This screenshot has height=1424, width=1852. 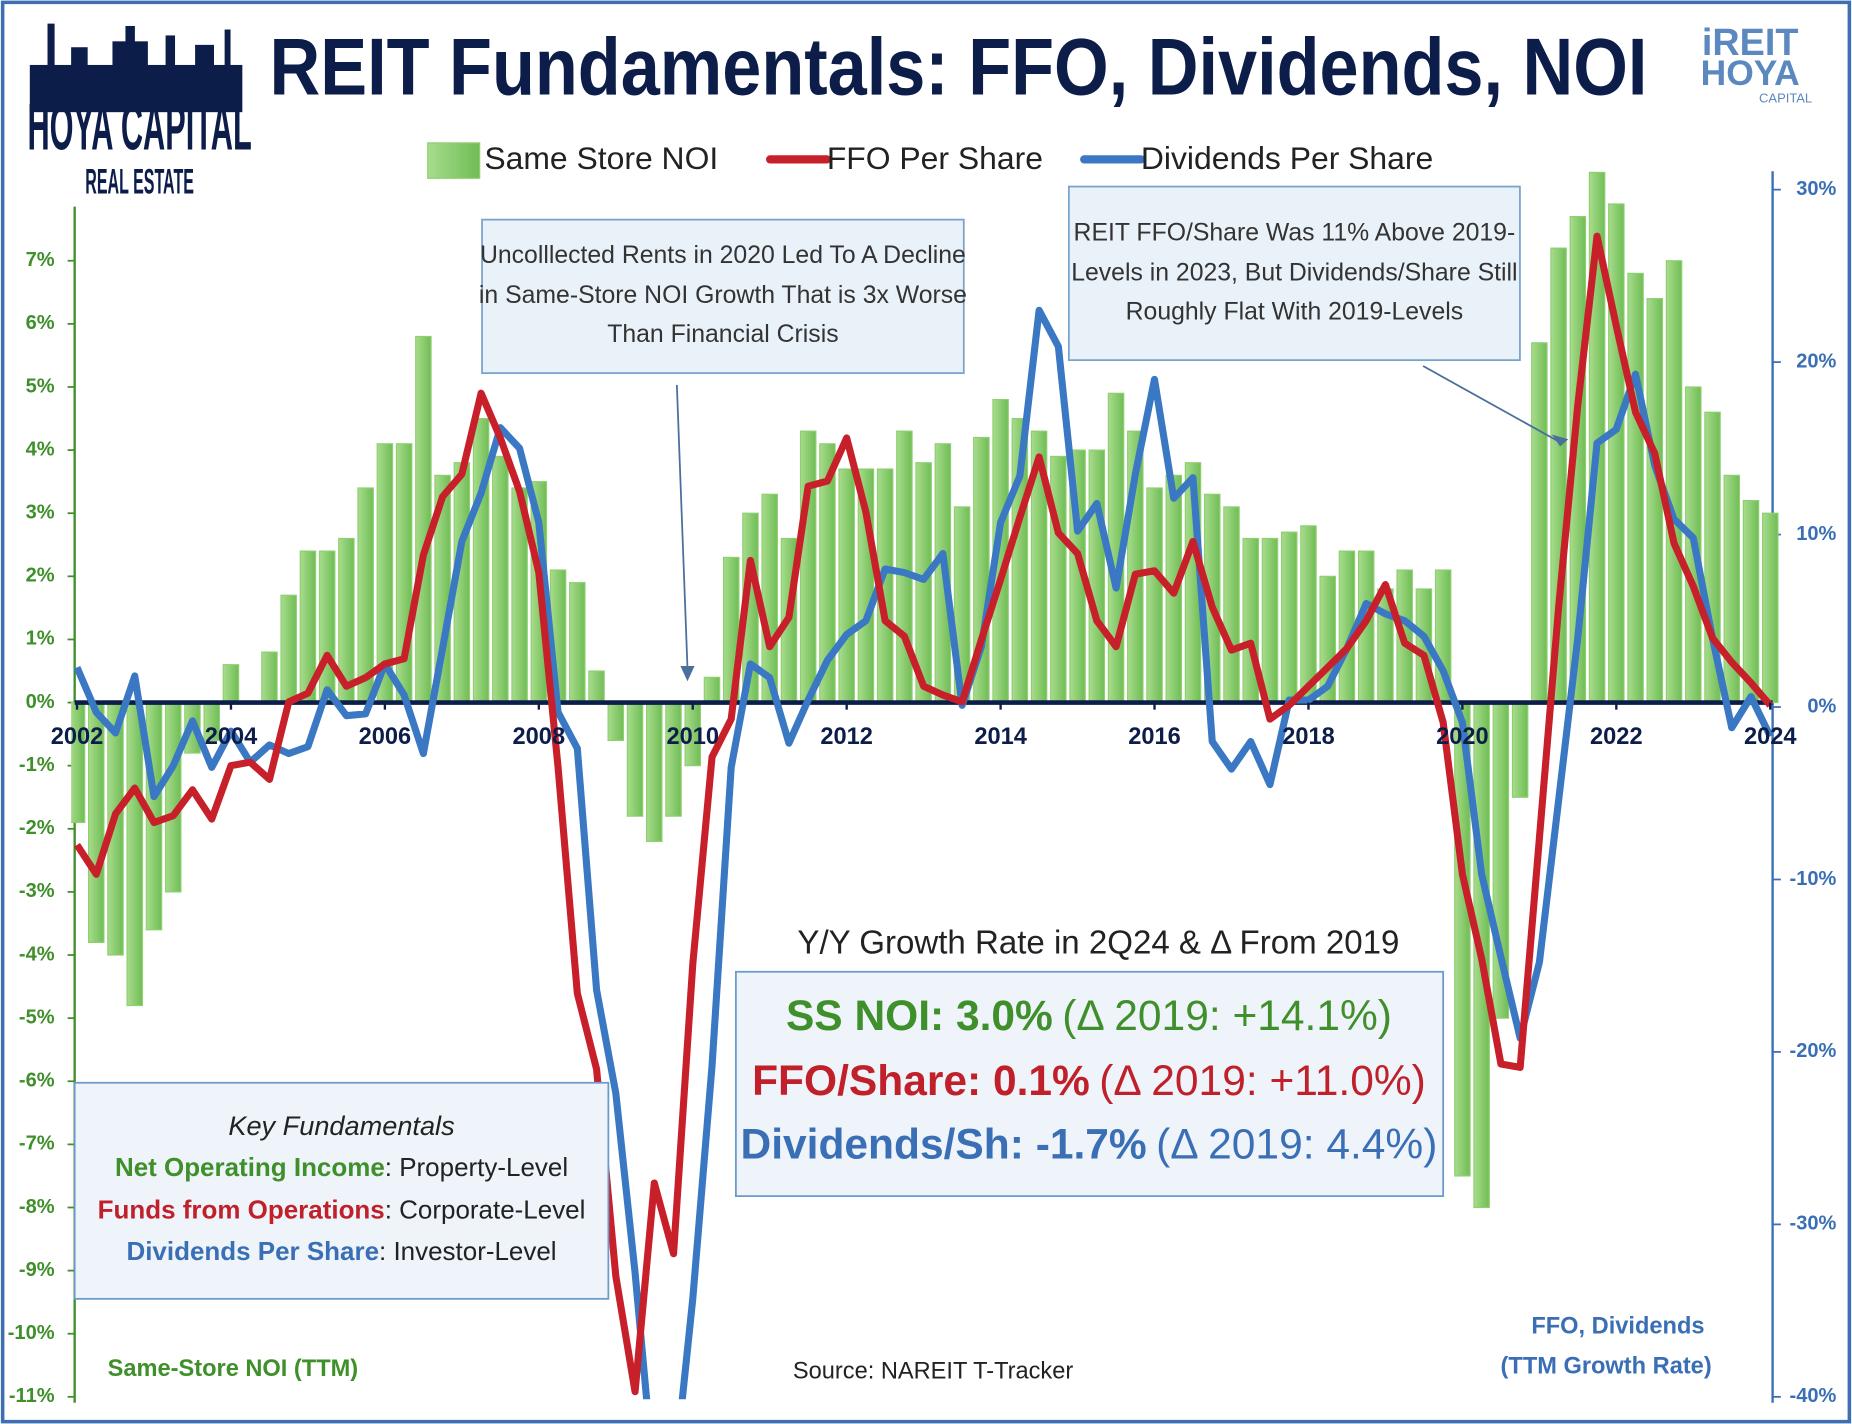 I want to click on summary-delta: (Δ 2019: +14.1%), so click(x=1227, y=1016).